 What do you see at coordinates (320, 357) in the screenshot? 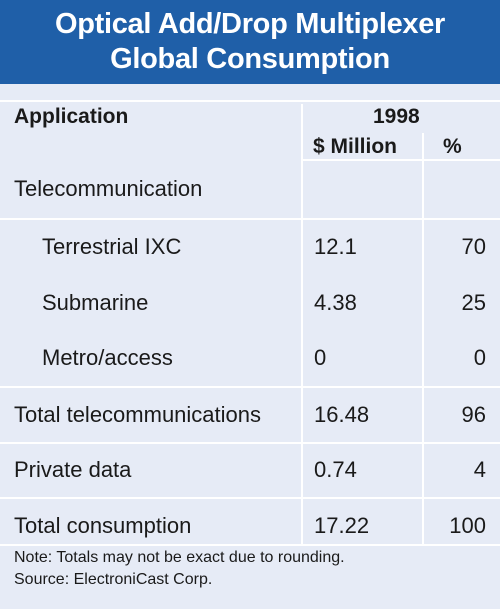
I see `cell-million: 0` at bounding box center [320, 357].